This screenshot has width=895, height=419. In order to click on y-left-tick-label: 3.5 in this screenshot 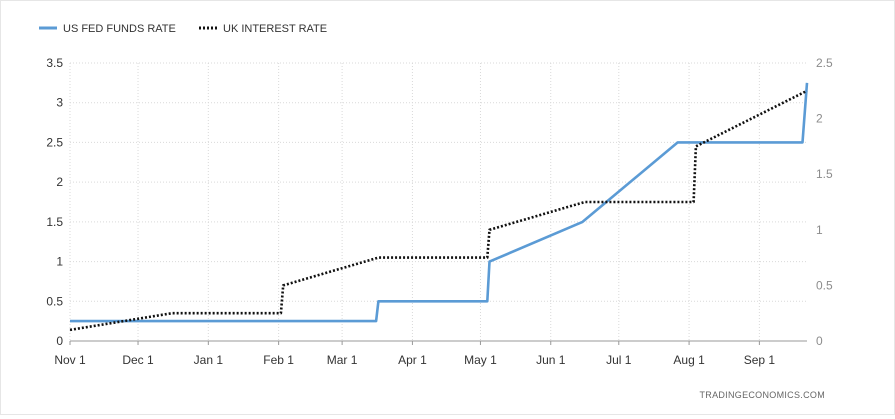, I will do `click(54, 63)`.